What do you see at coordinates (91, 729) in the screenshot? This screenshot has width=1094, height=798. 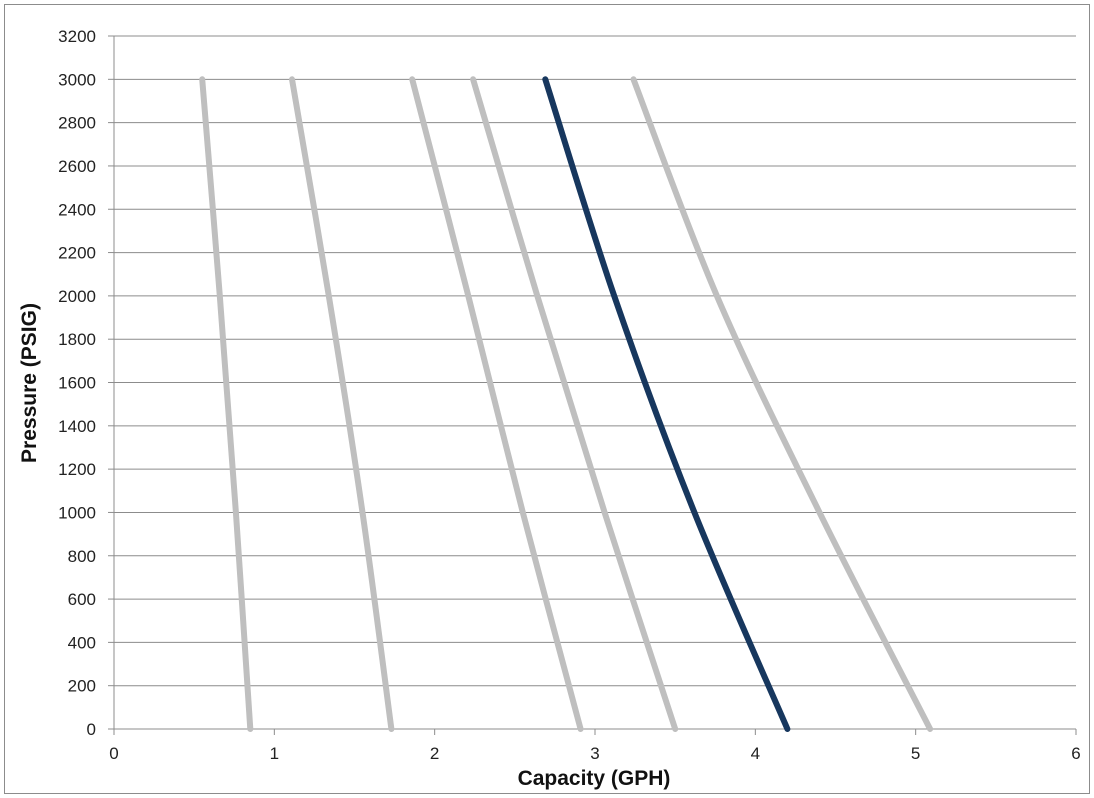 I see `y-tick-label: 0` at bounding box center [91, 729].